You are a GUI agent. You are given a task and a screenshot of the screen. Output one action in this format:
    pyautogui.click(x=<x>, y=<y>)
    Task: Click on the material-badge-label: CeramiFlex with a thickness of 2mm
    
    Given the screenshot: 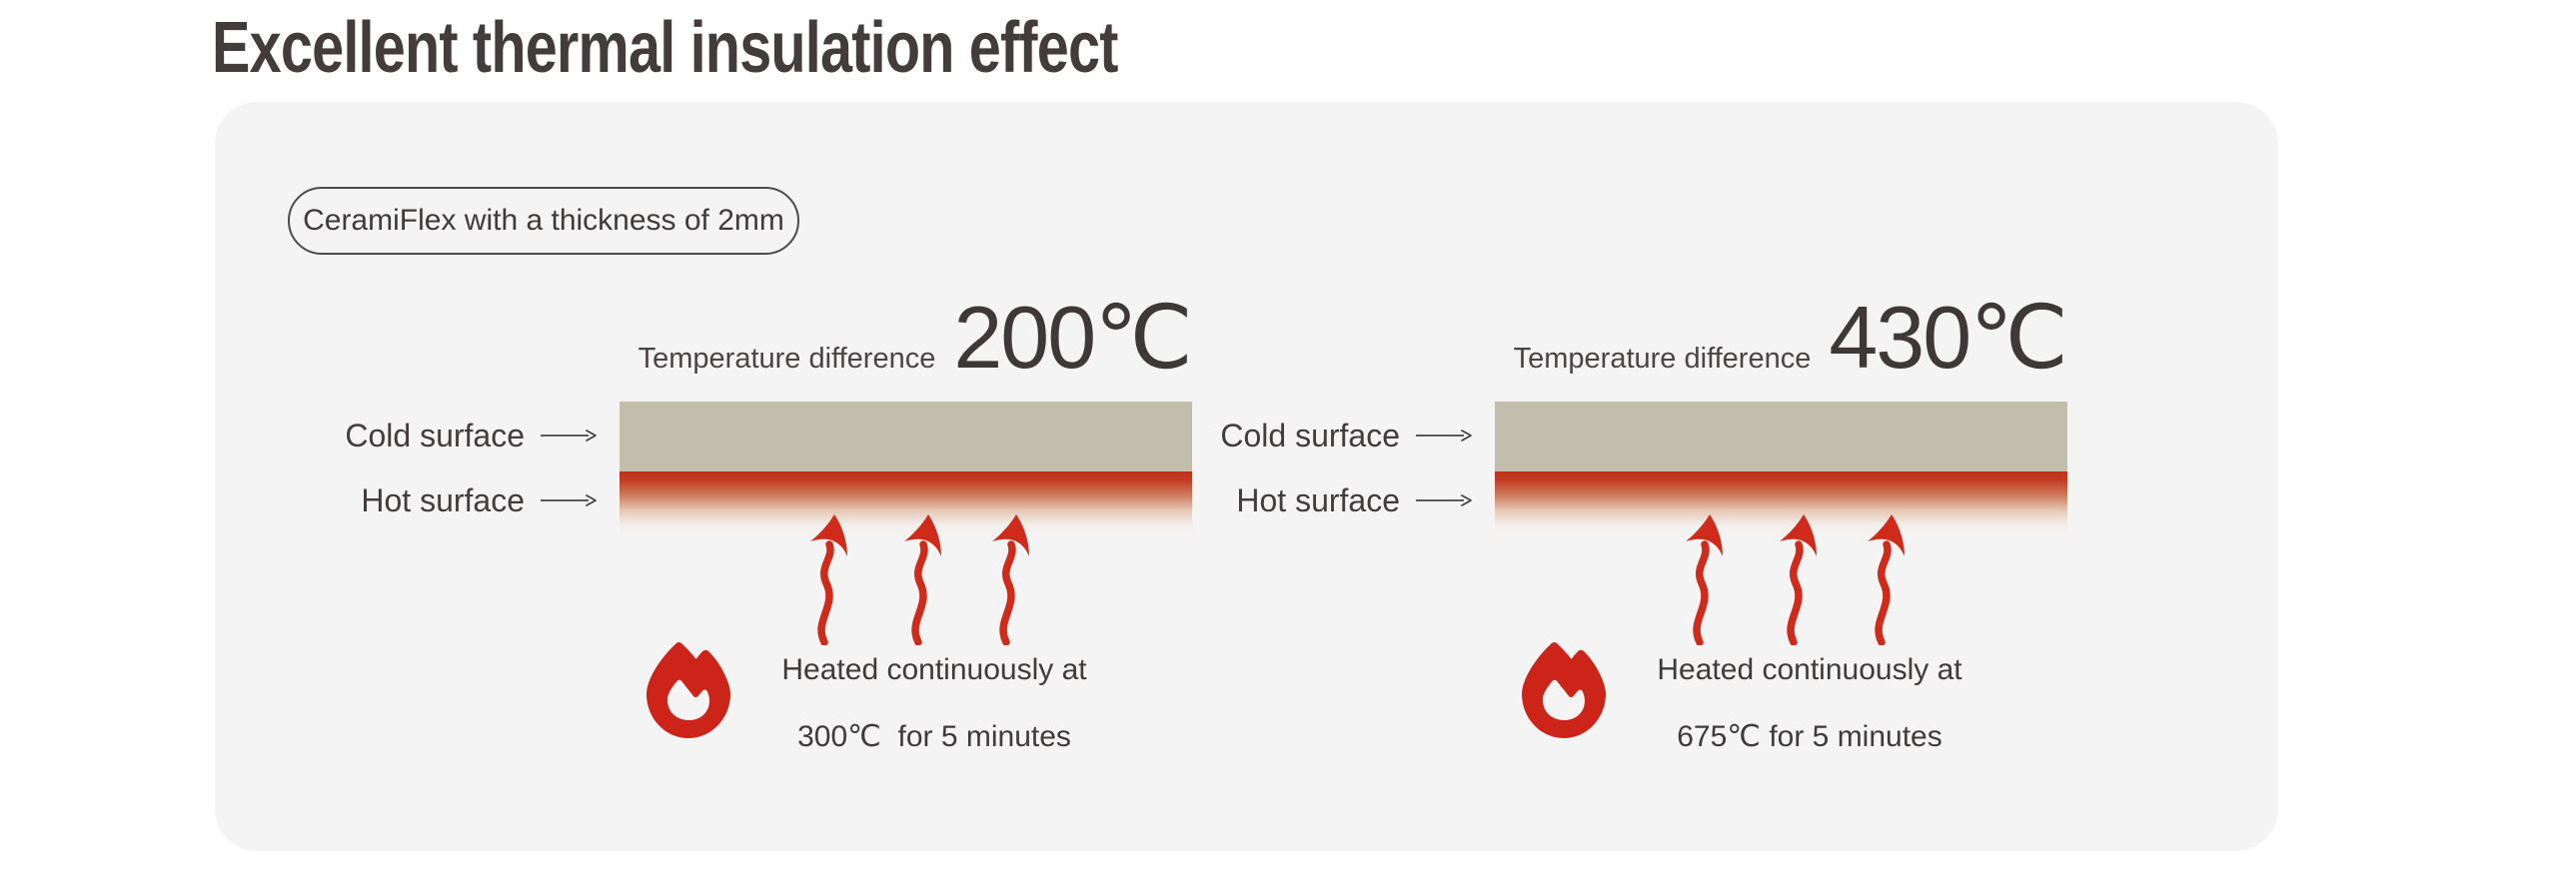 What is the action you would take?
    pyautogui.click(x=543, y=220)
    